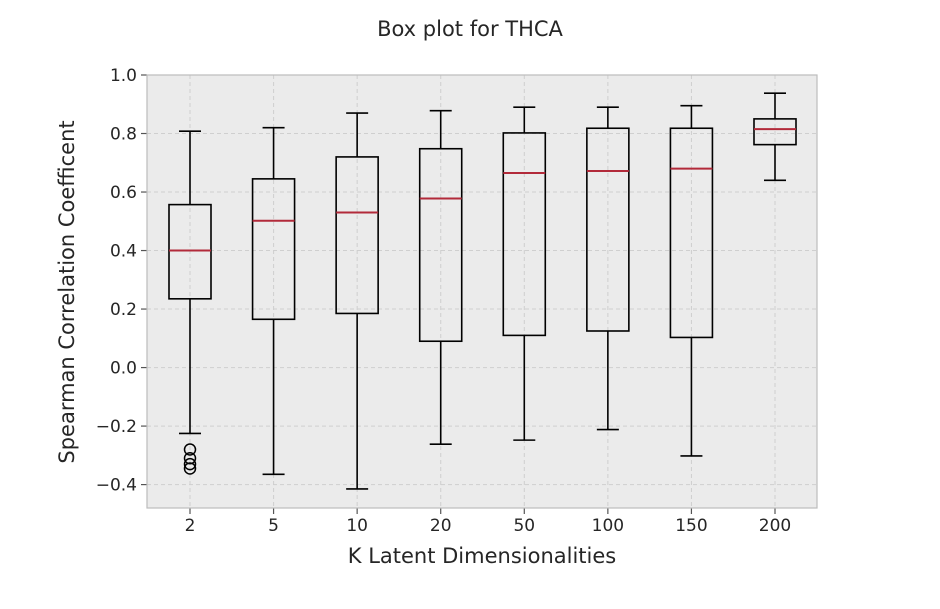  I want to click on y-tick-label: 0.8, so click(123, 135).